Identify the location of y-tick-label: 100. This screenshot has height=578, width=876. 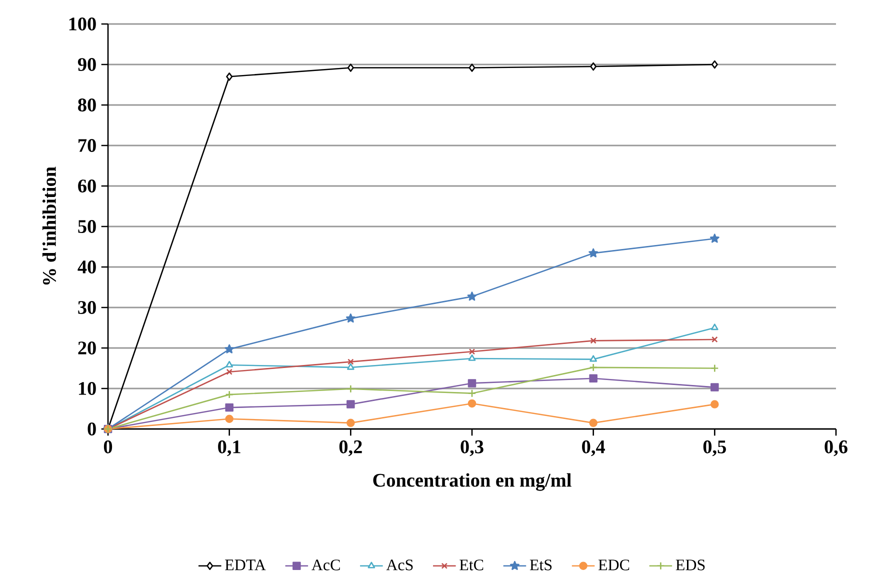
(82, 24).